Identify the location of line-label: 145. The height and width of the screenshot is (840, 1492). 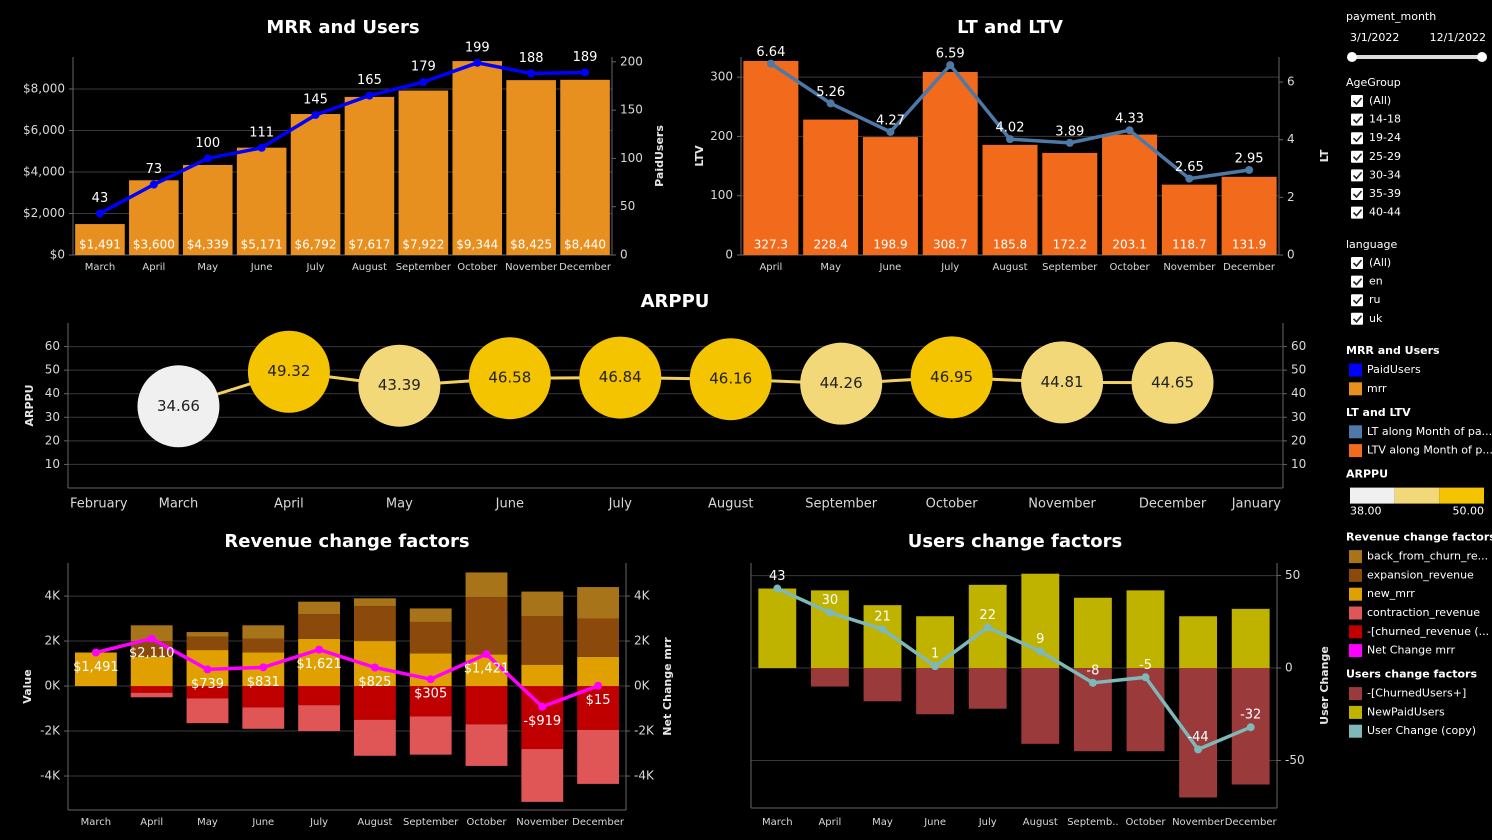
(315, 99).